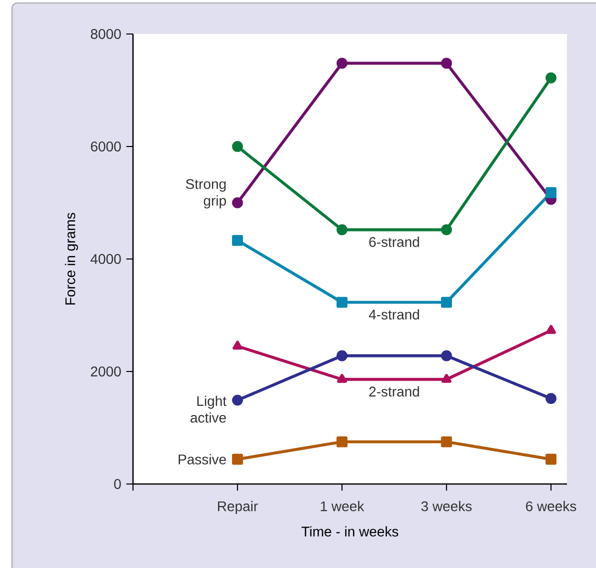  I want to click on x-axis-title: Time - in weeks, so click(350, 531).